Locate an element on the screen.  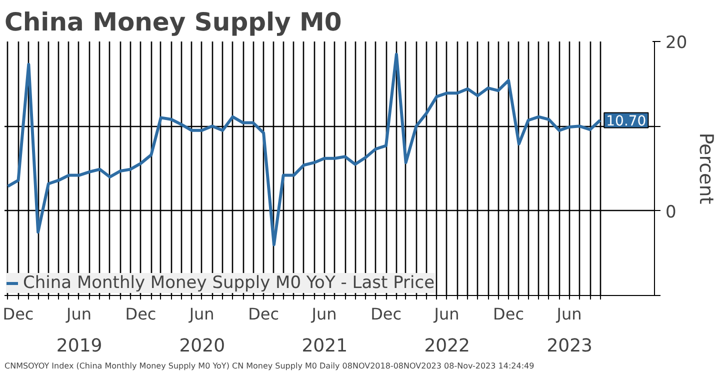
x2-tick-label: 2021 is located at coordinates (325, 346).